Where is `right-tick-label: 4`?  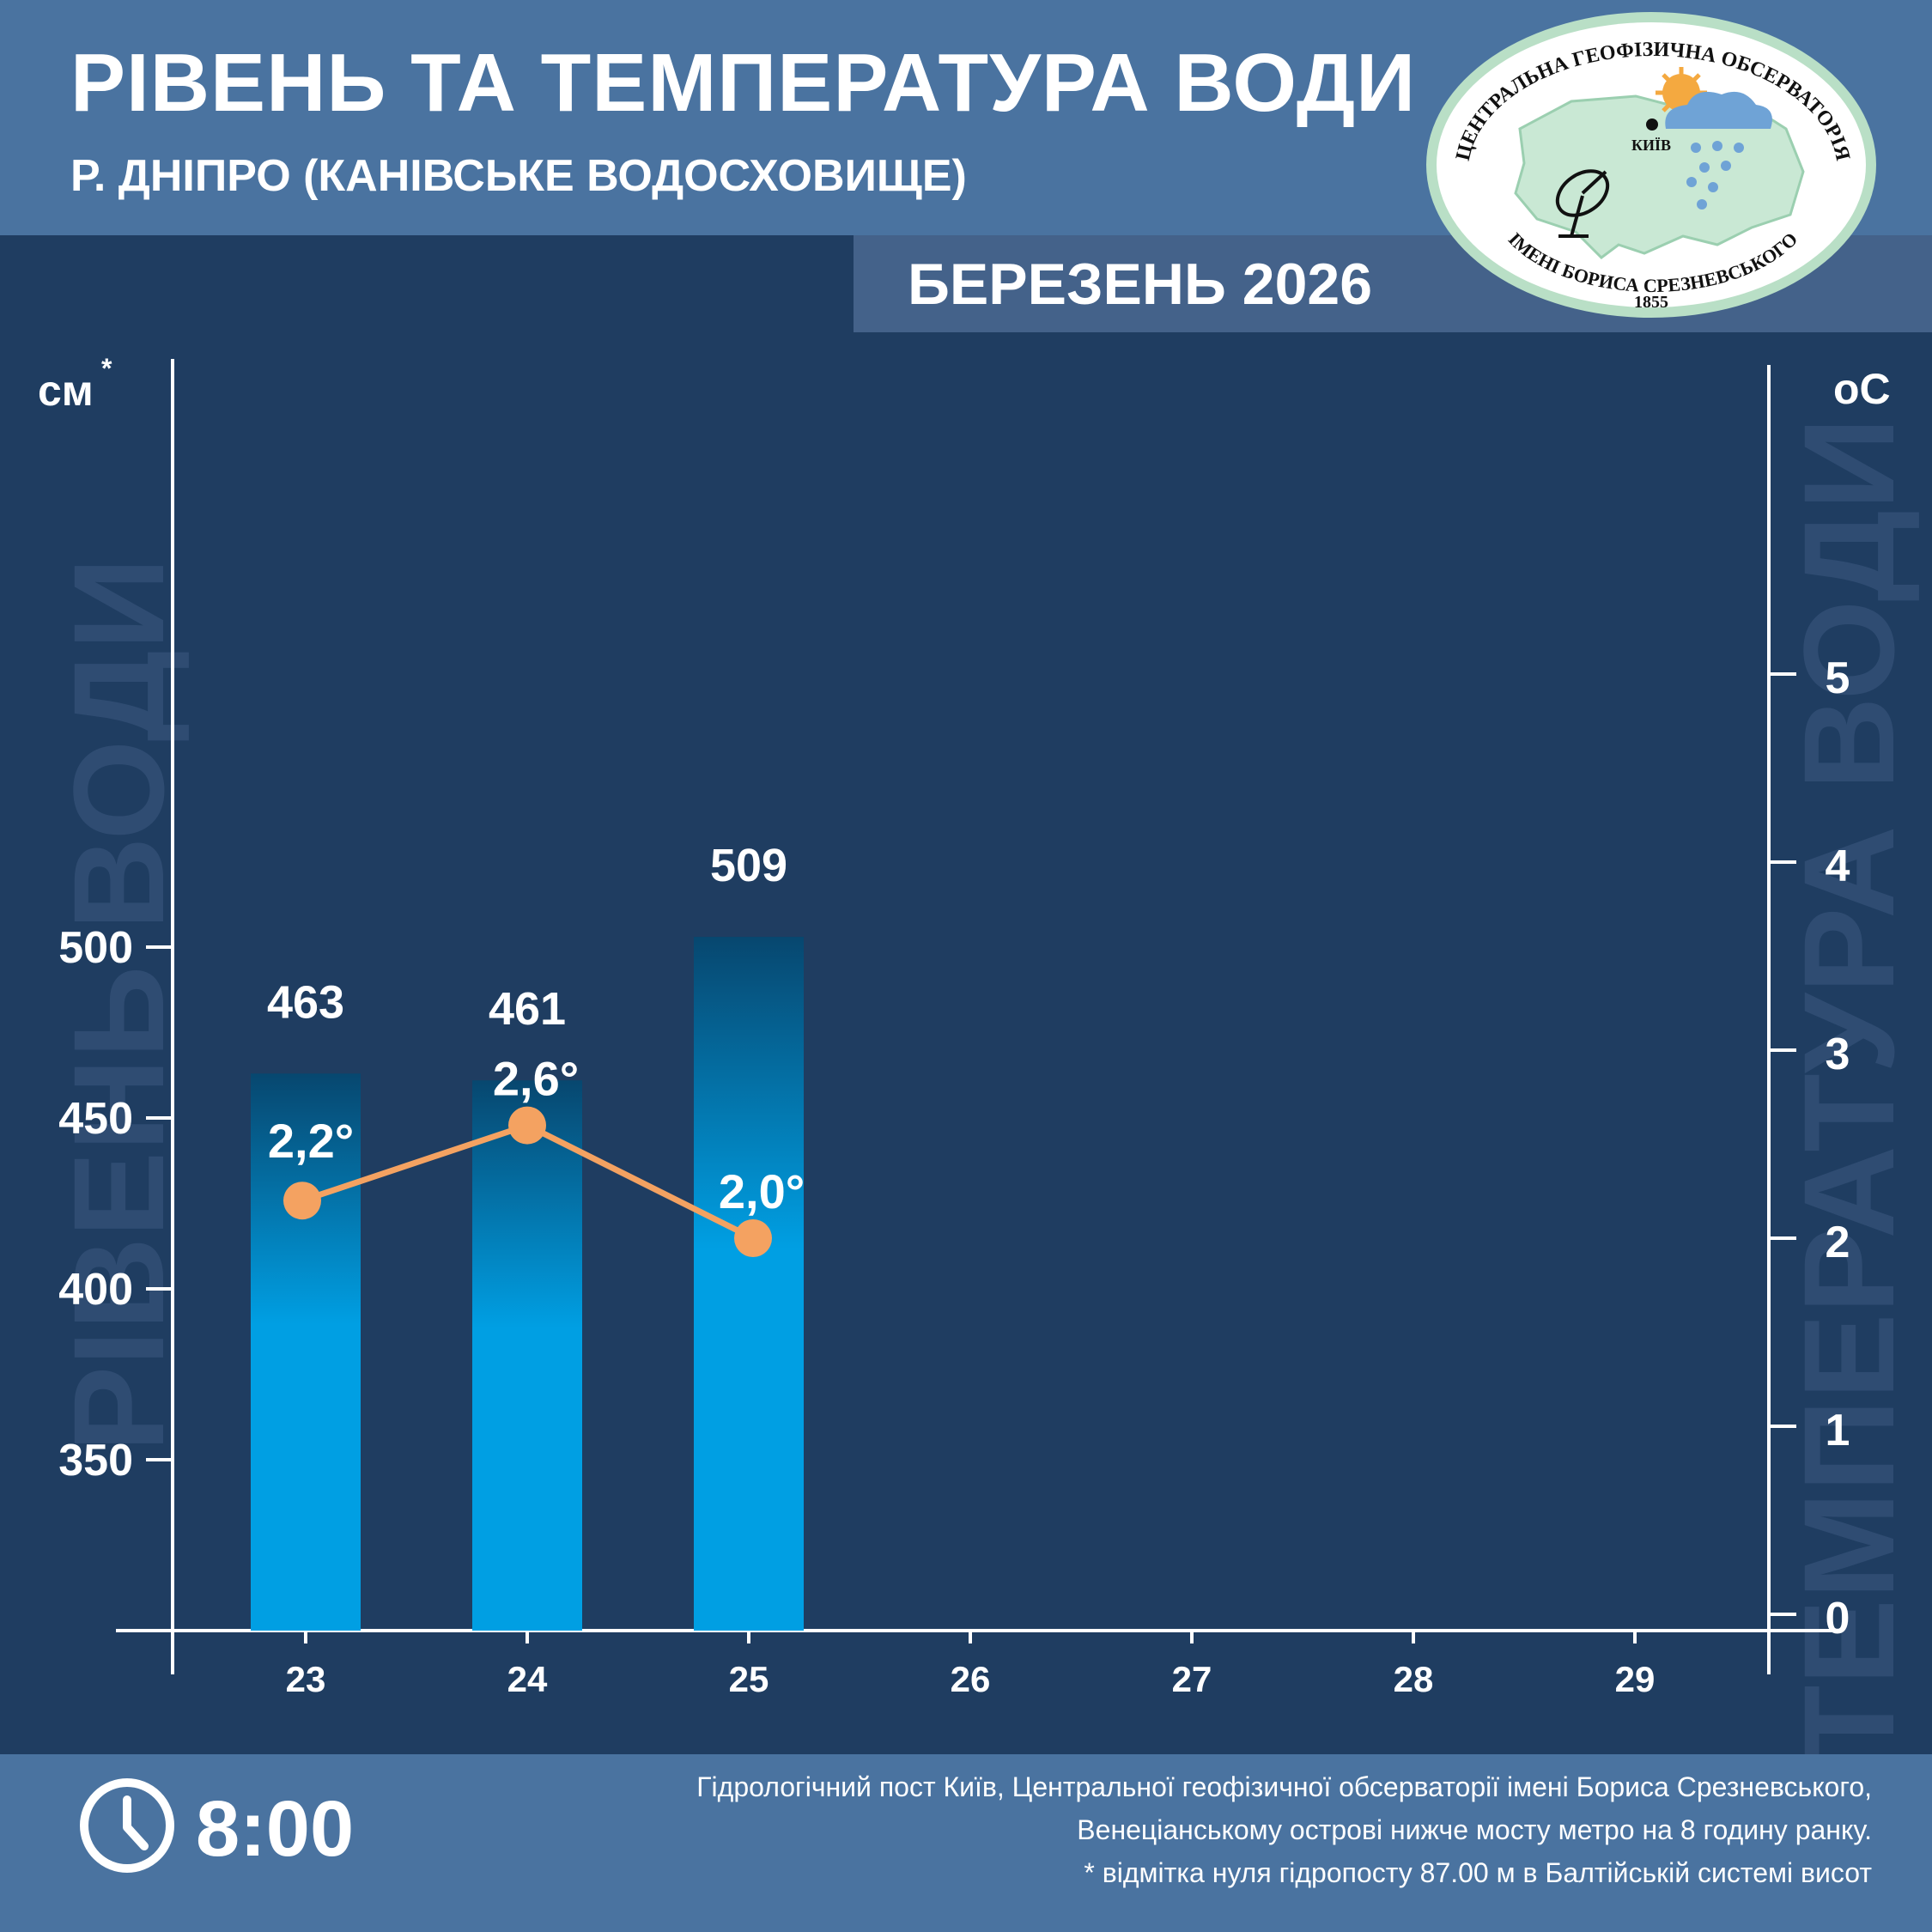
right-tick-label: 4 is located at coordinates (1838, 866).